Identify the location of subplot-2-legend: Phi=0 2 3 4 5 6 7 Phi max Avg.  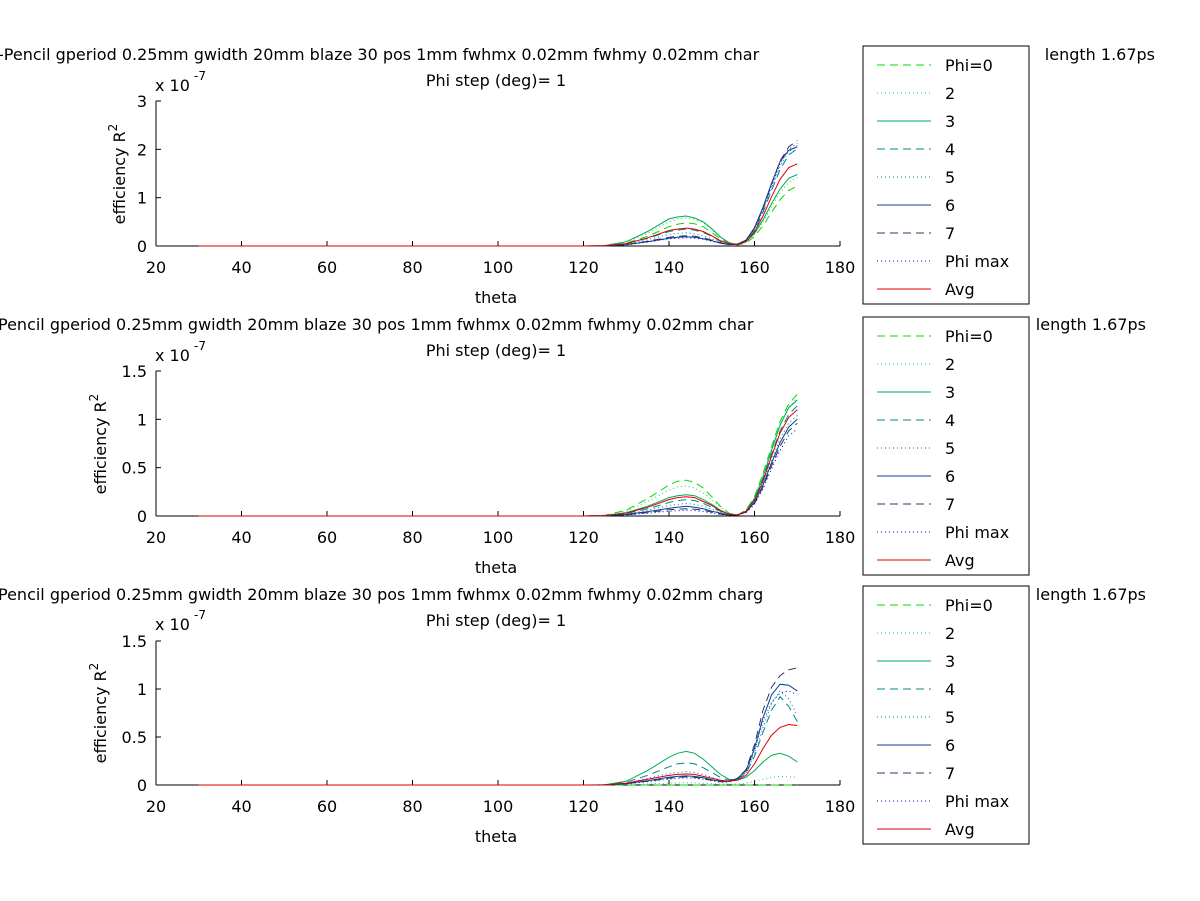
(946, 446).